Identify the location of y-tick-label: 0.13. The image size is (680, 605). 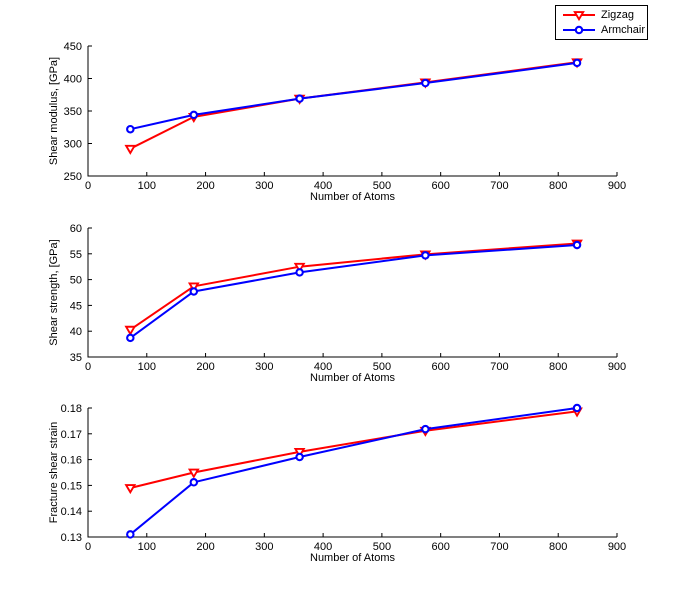
(71, 538).